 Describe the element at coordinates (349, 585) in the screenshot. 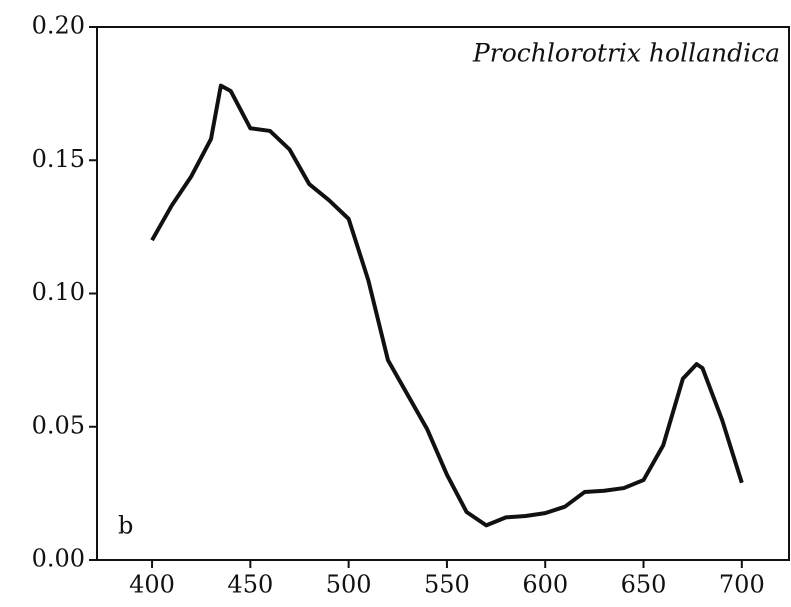

I see `x-tick-label: 500` at that location.